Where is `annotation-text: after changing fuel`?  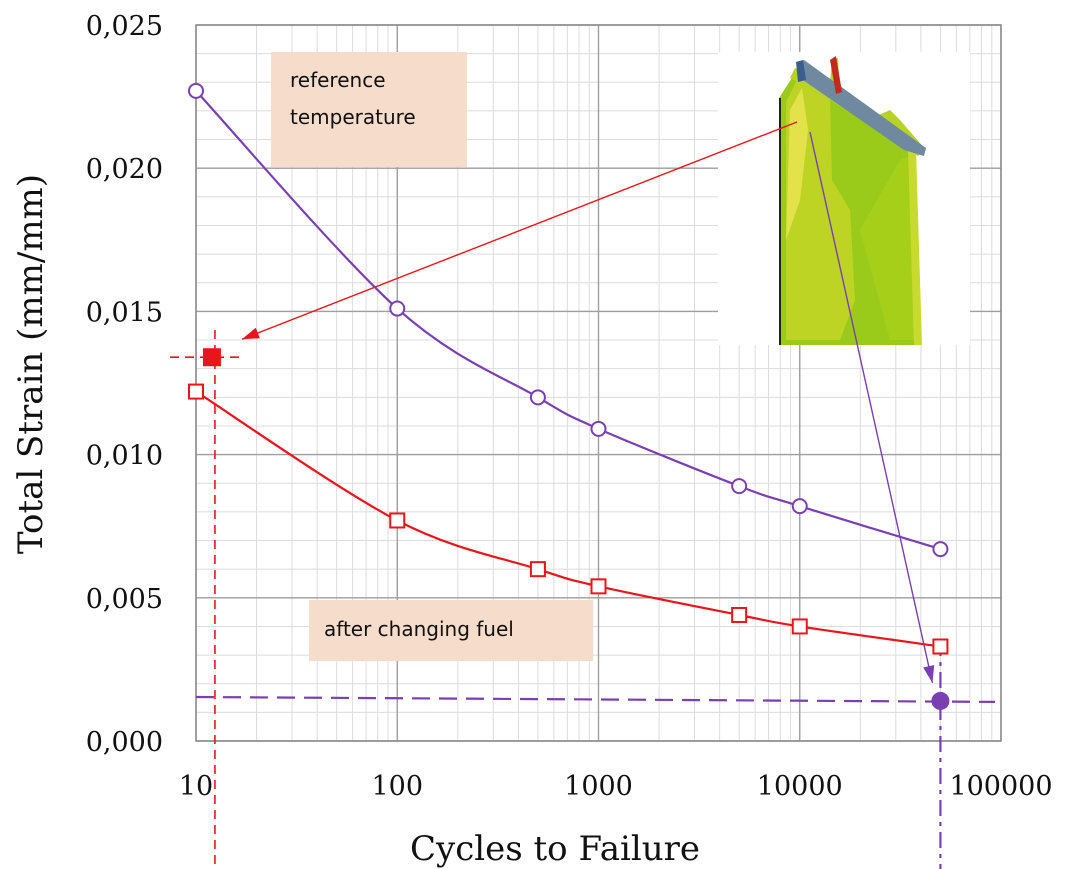
annotation-text: after changing fuel is located at coordinates (419, 629).